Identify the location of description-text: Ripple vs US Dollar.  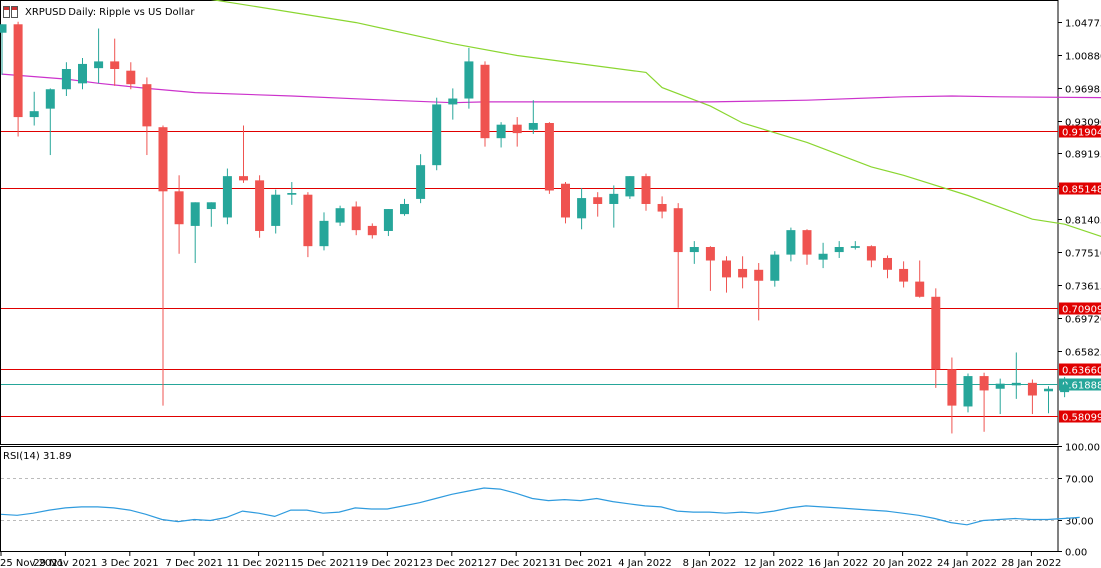
(147, 12).